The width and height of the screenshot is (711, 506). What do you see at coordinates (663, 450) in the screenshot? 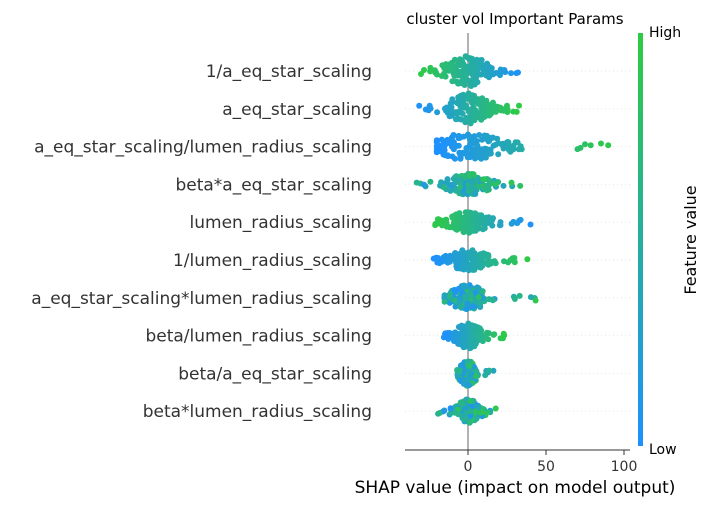
I see `colorbar-low-label: Low` at bounding box center [663, 450].